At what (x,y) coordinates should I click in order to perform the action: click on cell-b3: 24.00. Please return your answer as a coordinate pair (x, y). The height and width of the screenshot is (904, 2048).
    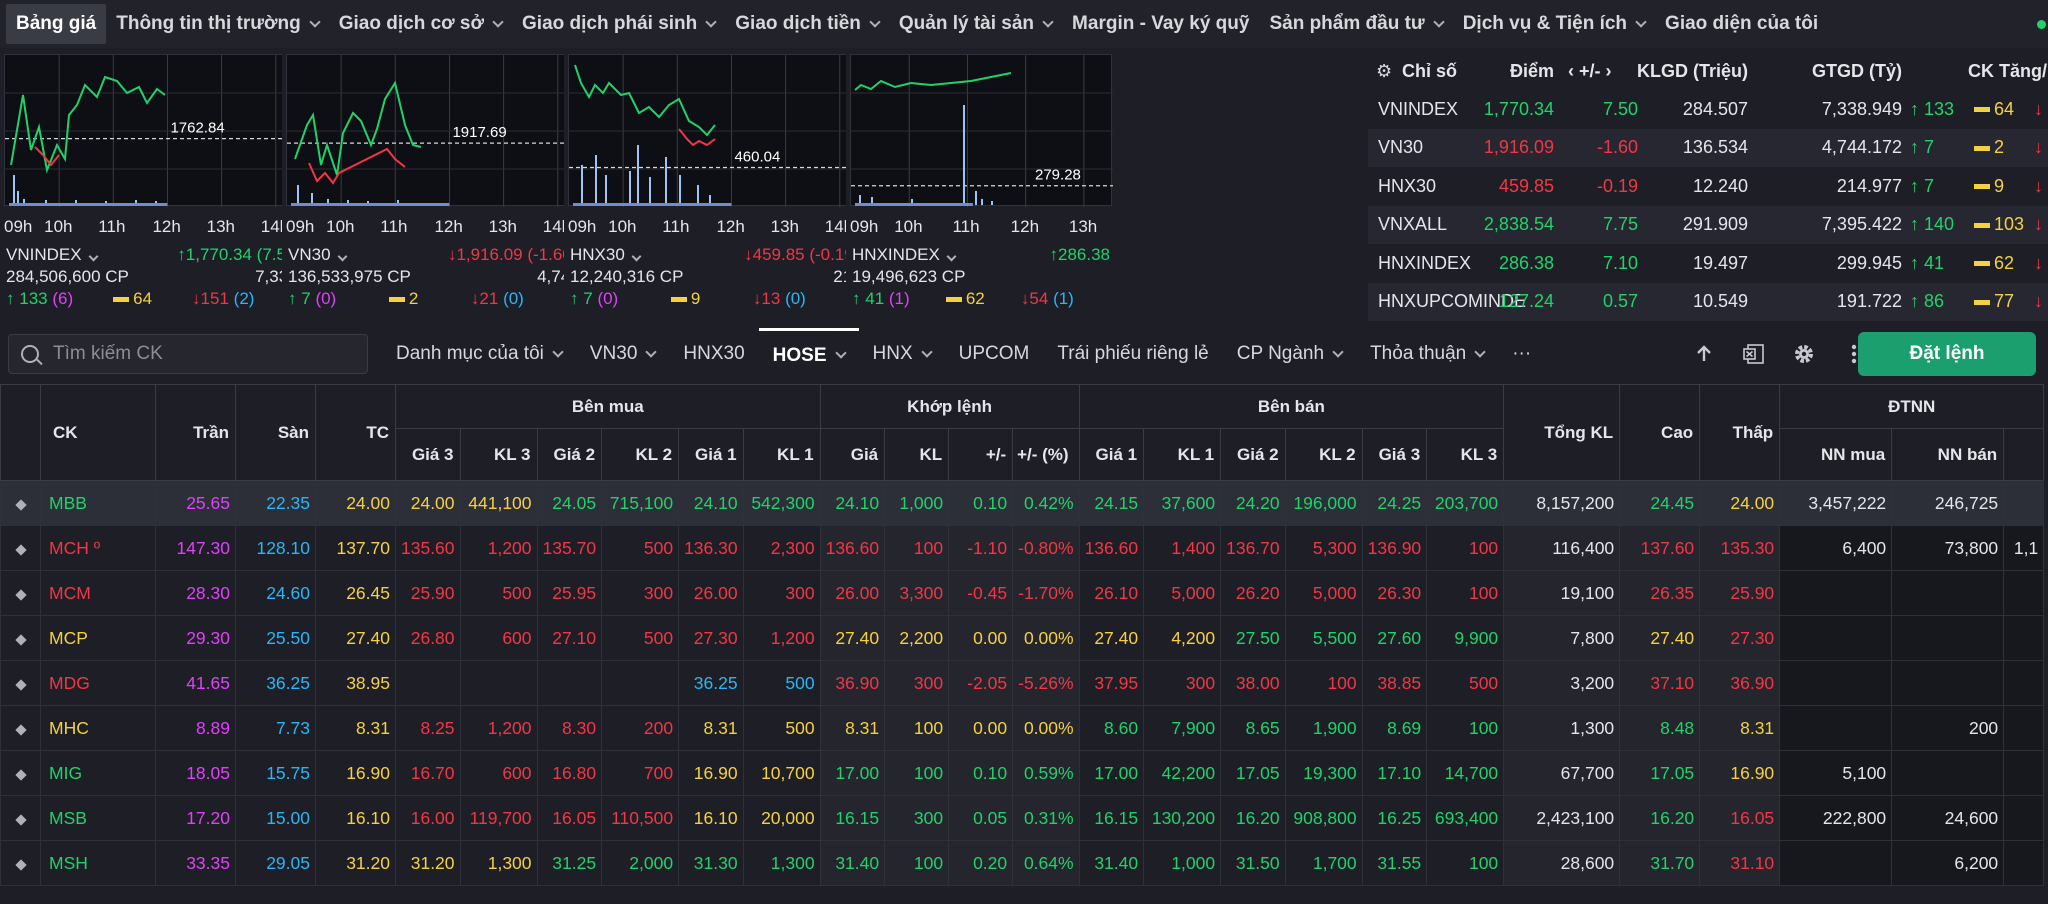
    Looking at the image, I should click on (428, 503).